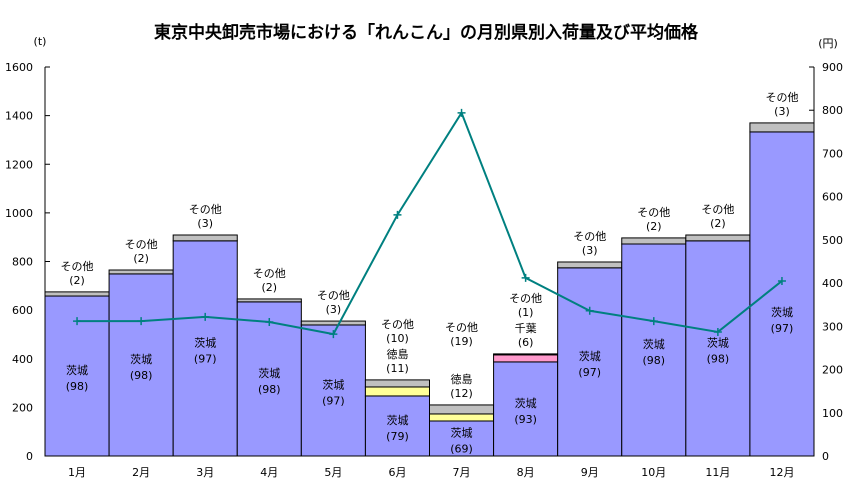 Image resolution: width=852 pixels, height=489 pixels. I want to click on y2-tick-label: 500, so click(832, 240).